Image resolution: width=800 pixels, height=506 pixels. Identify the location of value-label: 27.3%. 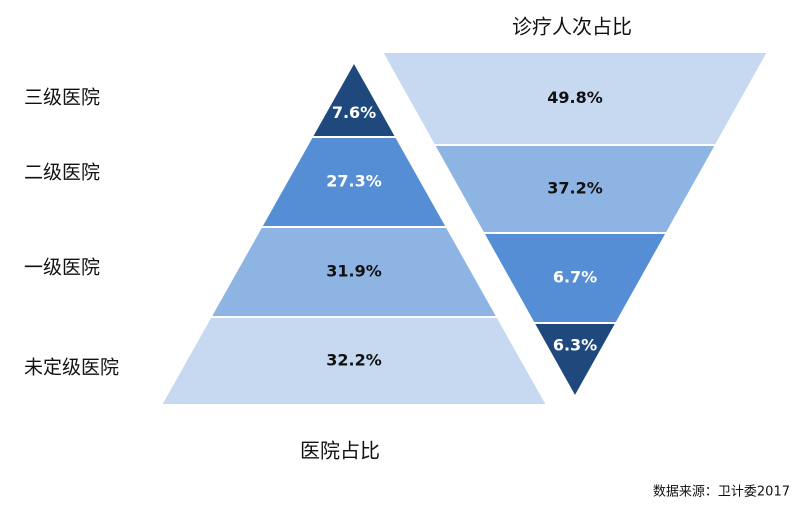
(354, 181).